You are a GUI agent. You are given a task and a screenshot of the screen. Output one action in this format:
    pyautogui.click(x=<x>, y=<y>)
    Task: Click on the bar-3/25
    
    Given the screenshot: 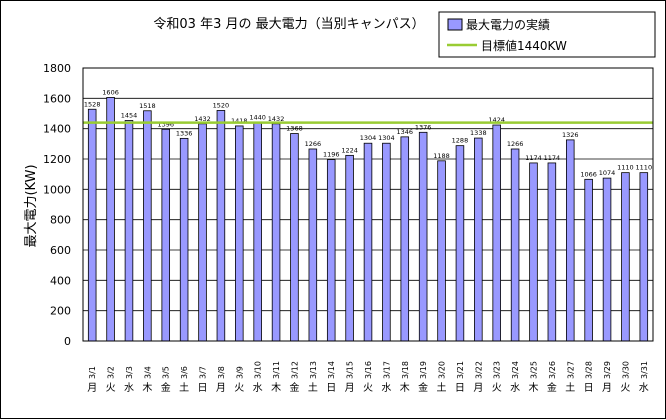 What is the action you would take?
    pyautogui.click(x=533, y=252)
    